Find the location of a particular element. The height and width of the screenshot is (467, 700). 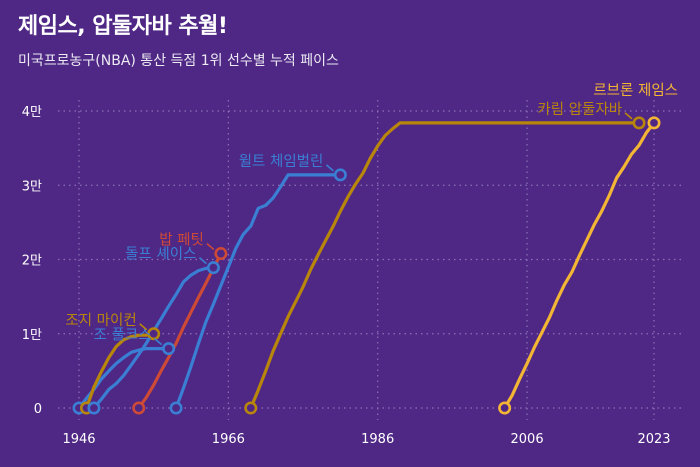

y-tick-label: 1만 is located at coordinates (32, 335).